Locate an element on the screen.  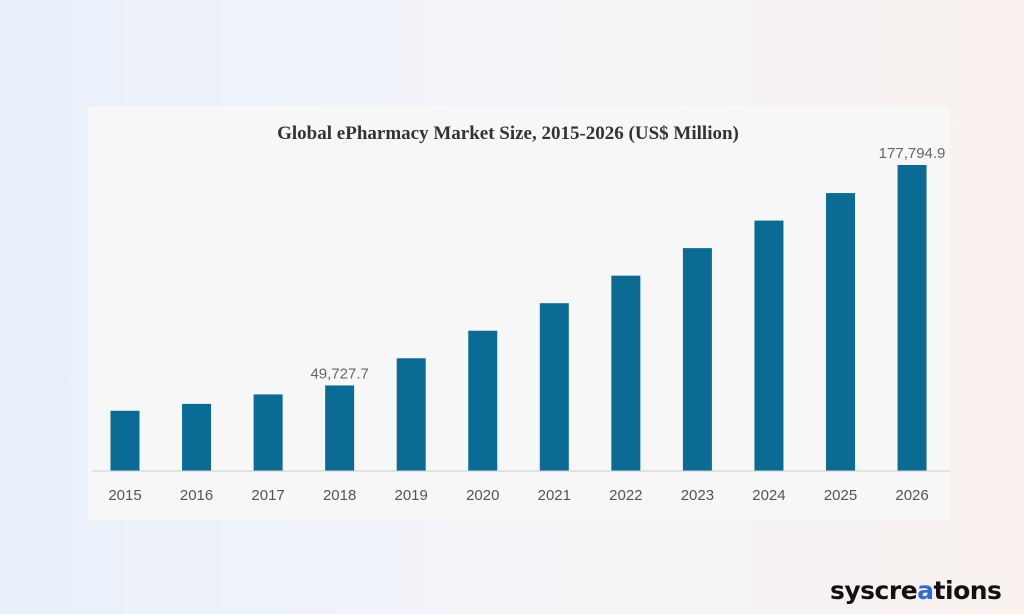
bar-2023 is located at coordinates (697, 359).